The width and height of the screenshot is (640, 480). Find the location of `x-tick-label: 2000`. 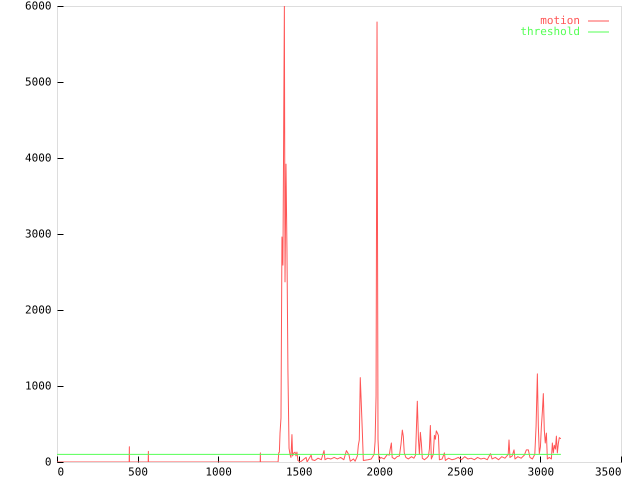

x-tick-label: 2000 is located at coordinates (380, 472).